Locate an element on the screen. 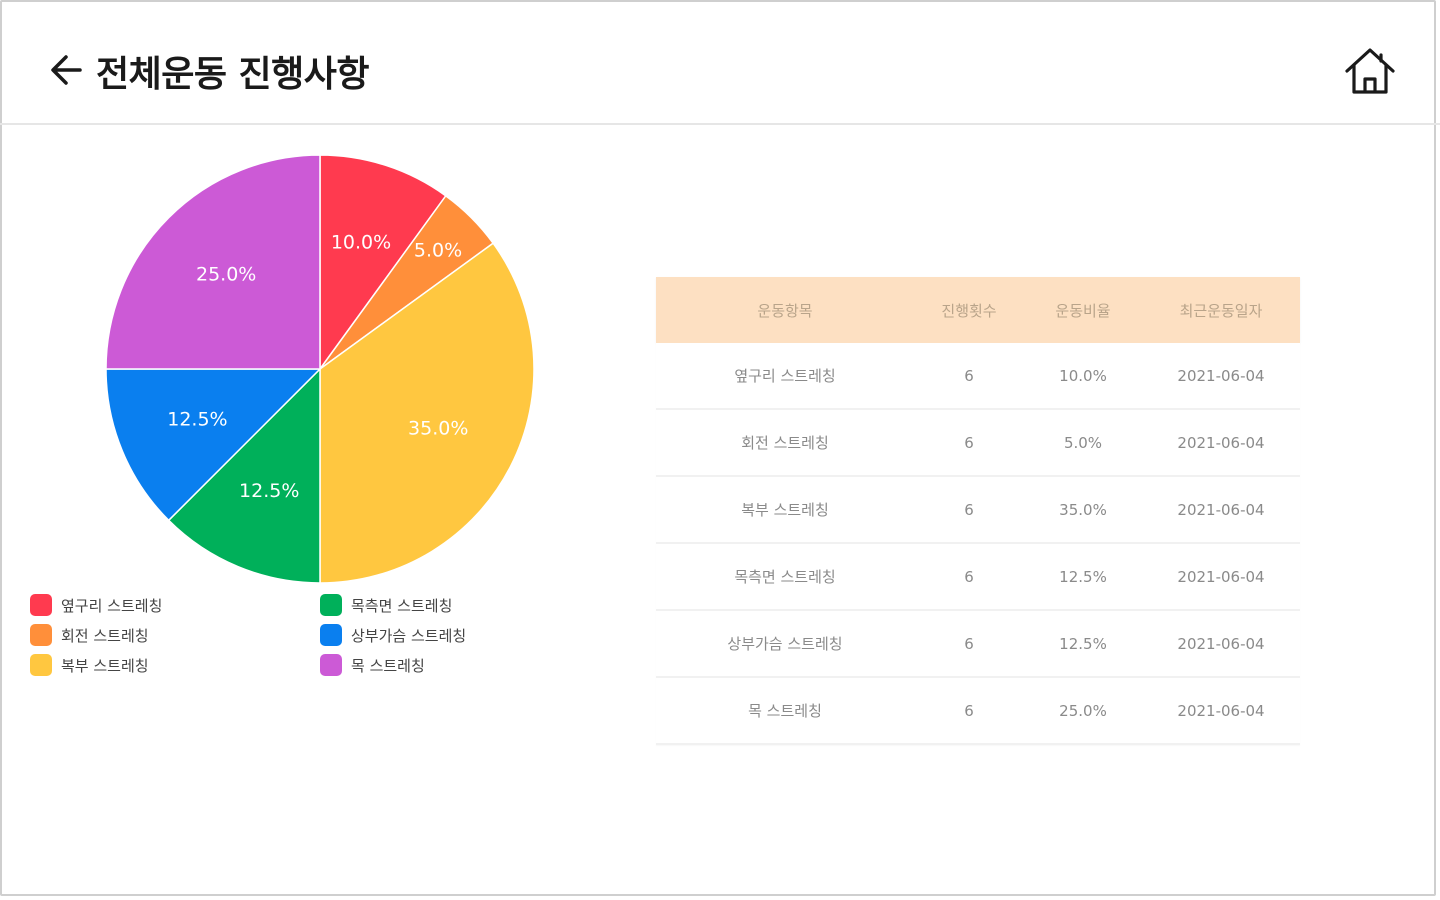  cell-exercise: 상부가슴 스트레칭 is located at coordinates (785, 644).